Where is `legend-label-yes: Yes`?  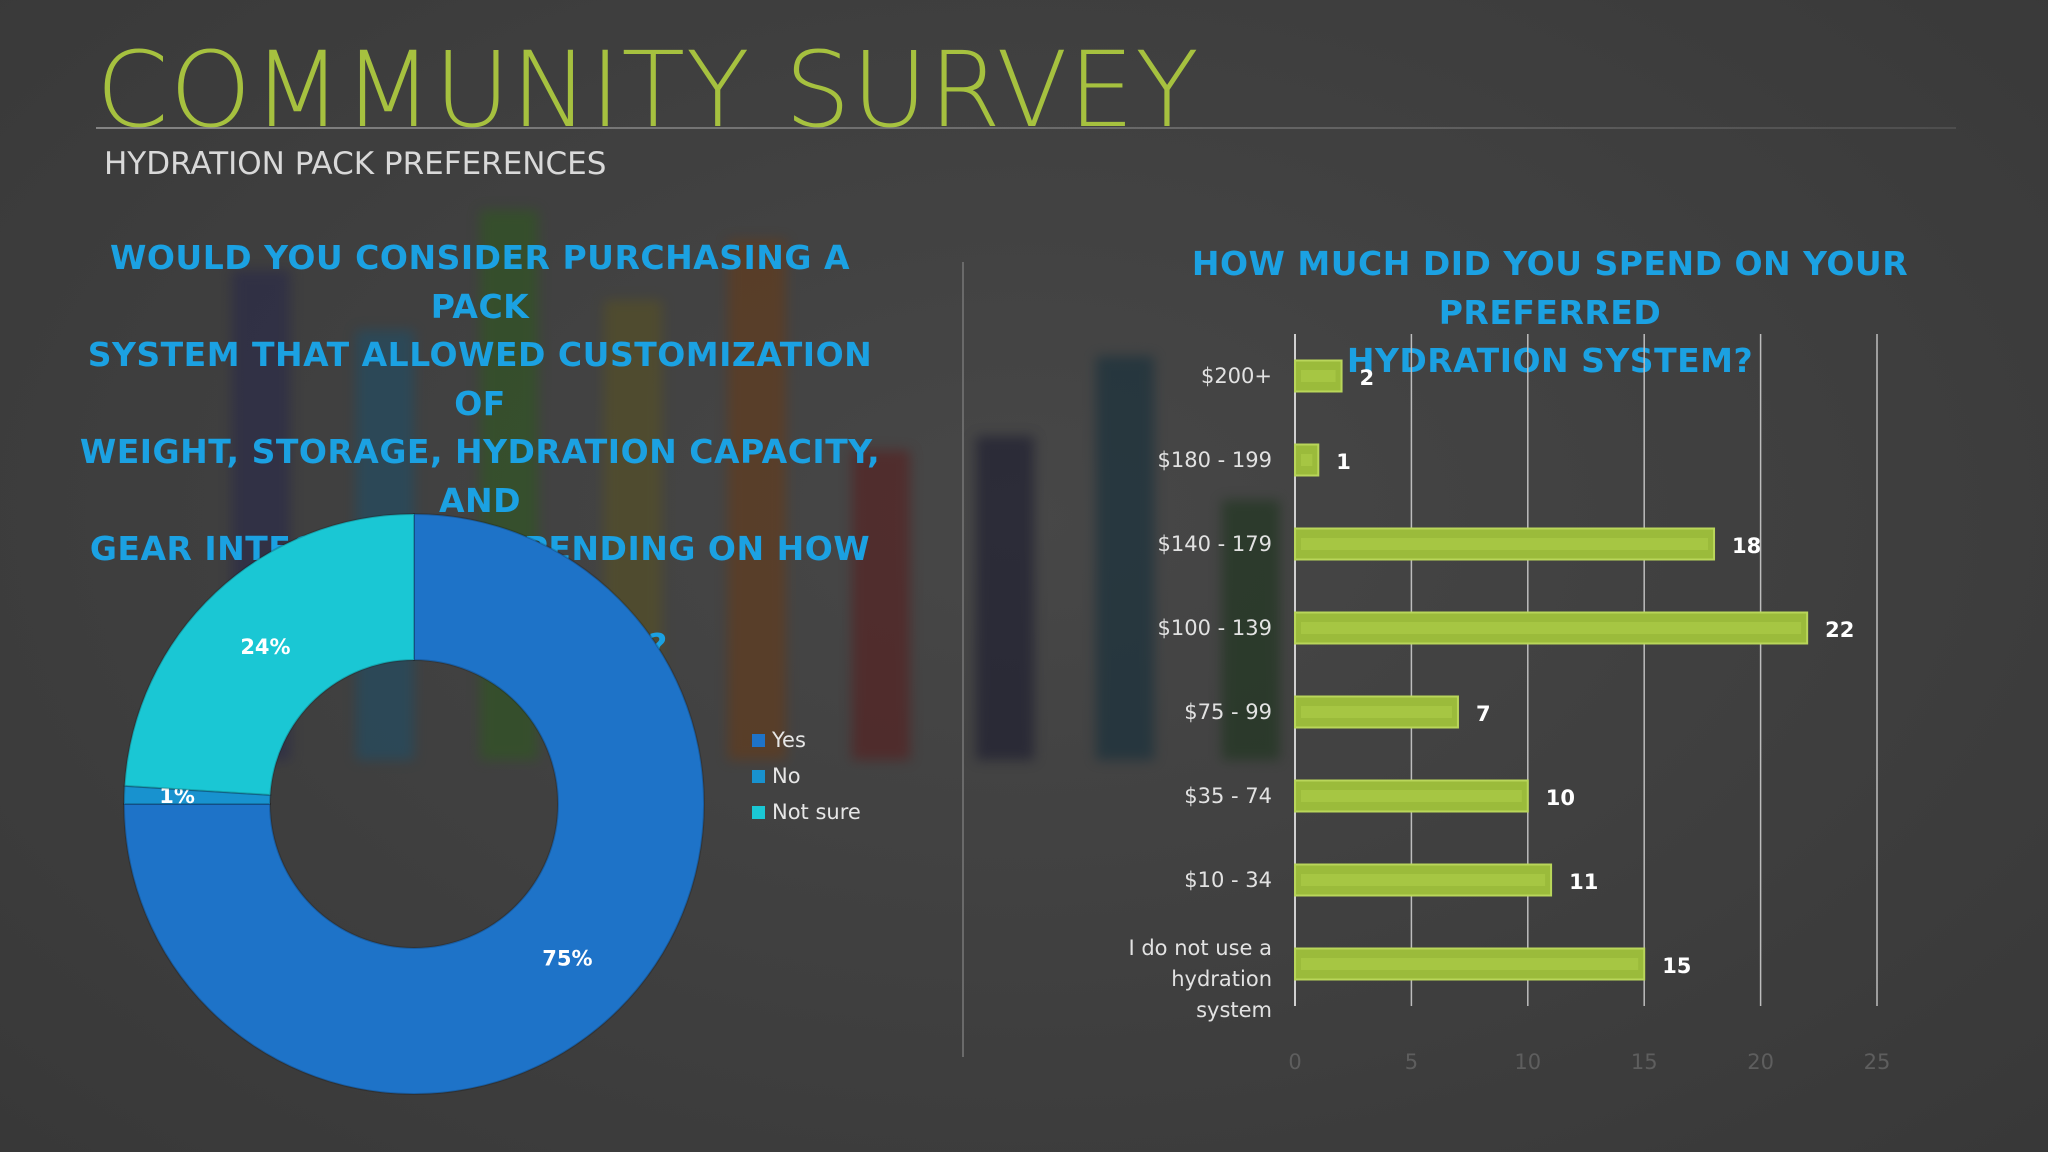 legend-label-yes: Yes is located at coordinates (789, 740).